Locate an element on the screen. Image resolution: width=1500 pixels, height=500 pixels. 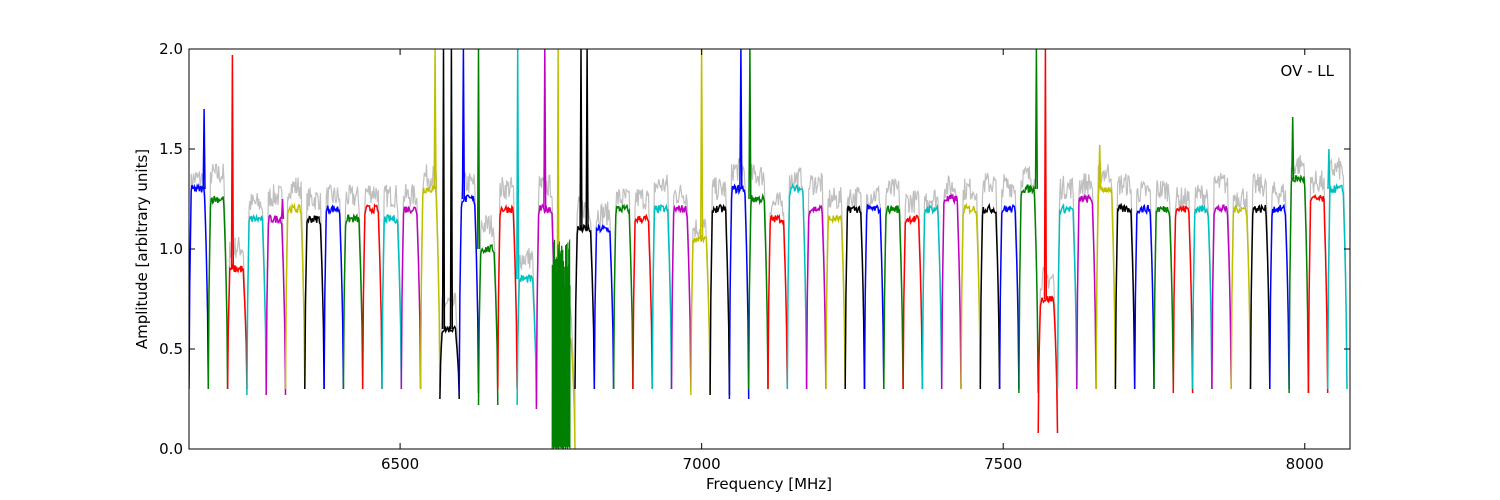
x-axis-label: Frequency [MHz] is located at coordinates (769, 484).